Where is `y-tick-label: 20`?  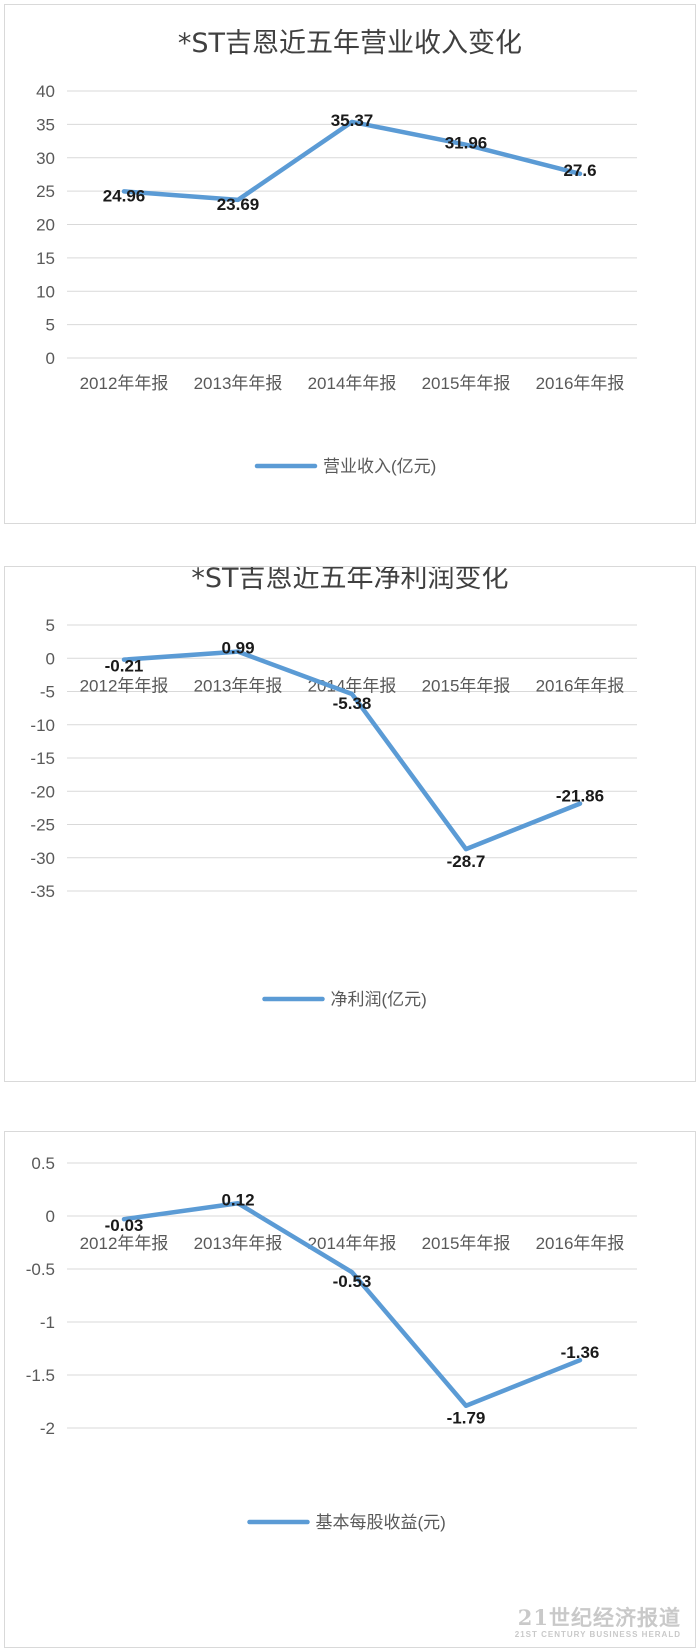 y-tick-label: 20 is located at coordinates (45, 225).